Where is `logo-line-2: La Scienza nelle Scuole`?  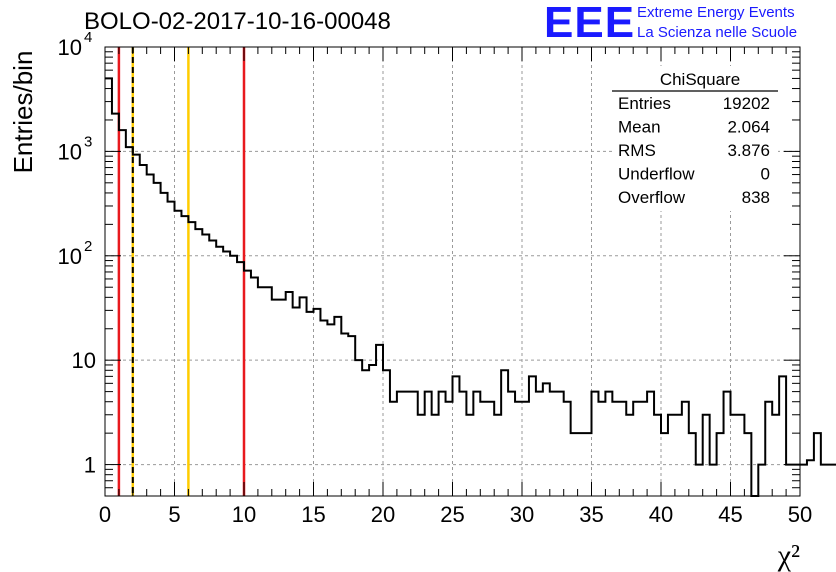
logo-line-2: La Scienza nelle Scuole is located at coordinates (717, 32).